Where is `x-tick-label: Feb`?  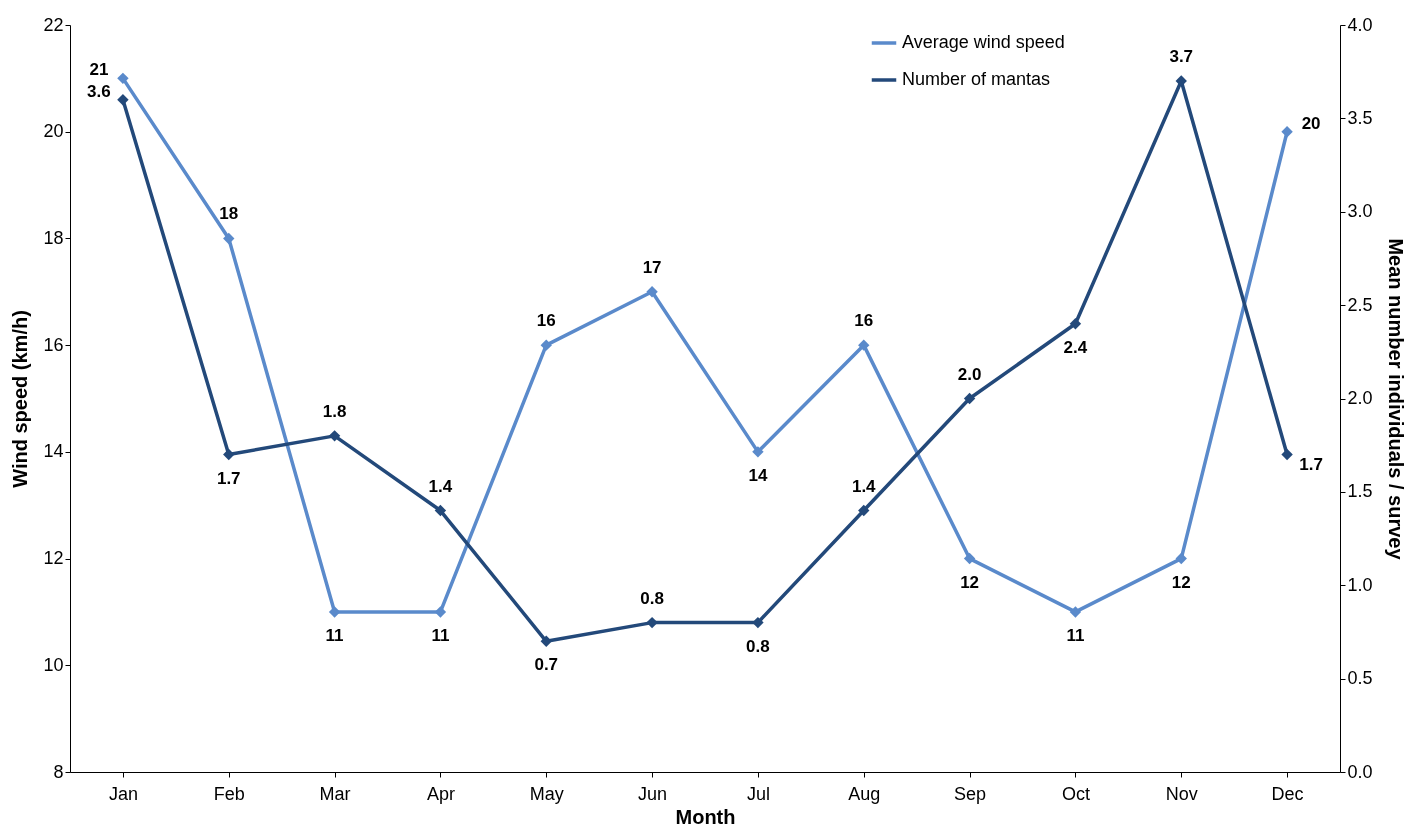
x-tick-label: Feb is located at coordinates (229, 793).